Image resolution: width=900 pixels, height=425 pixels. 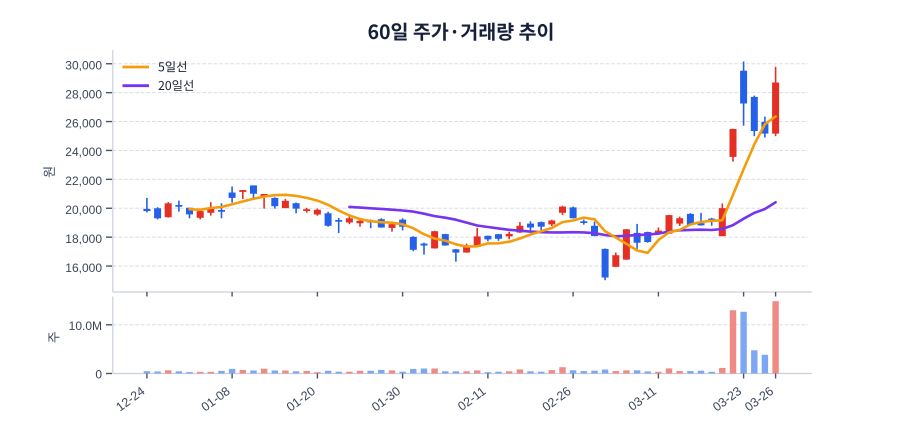 I want to click on svg-text: 18,000, so click(x=83, y=239).